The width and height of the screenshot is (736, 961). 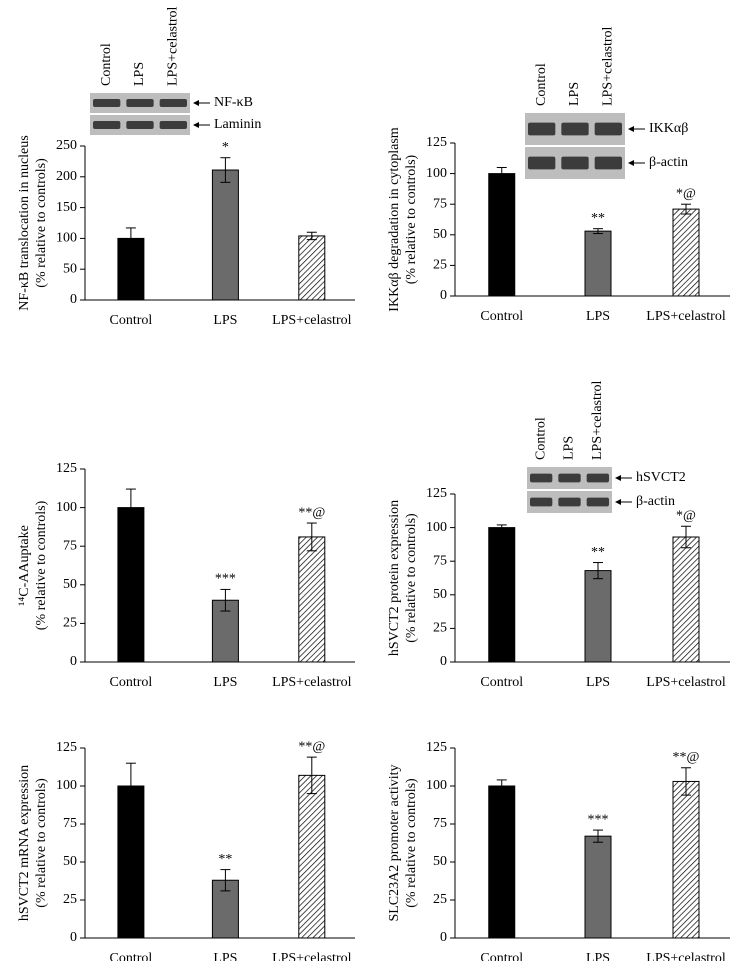 I want to click on y-axis-label: NF-κB translocation in nucleus, so click(x=24, y=222).